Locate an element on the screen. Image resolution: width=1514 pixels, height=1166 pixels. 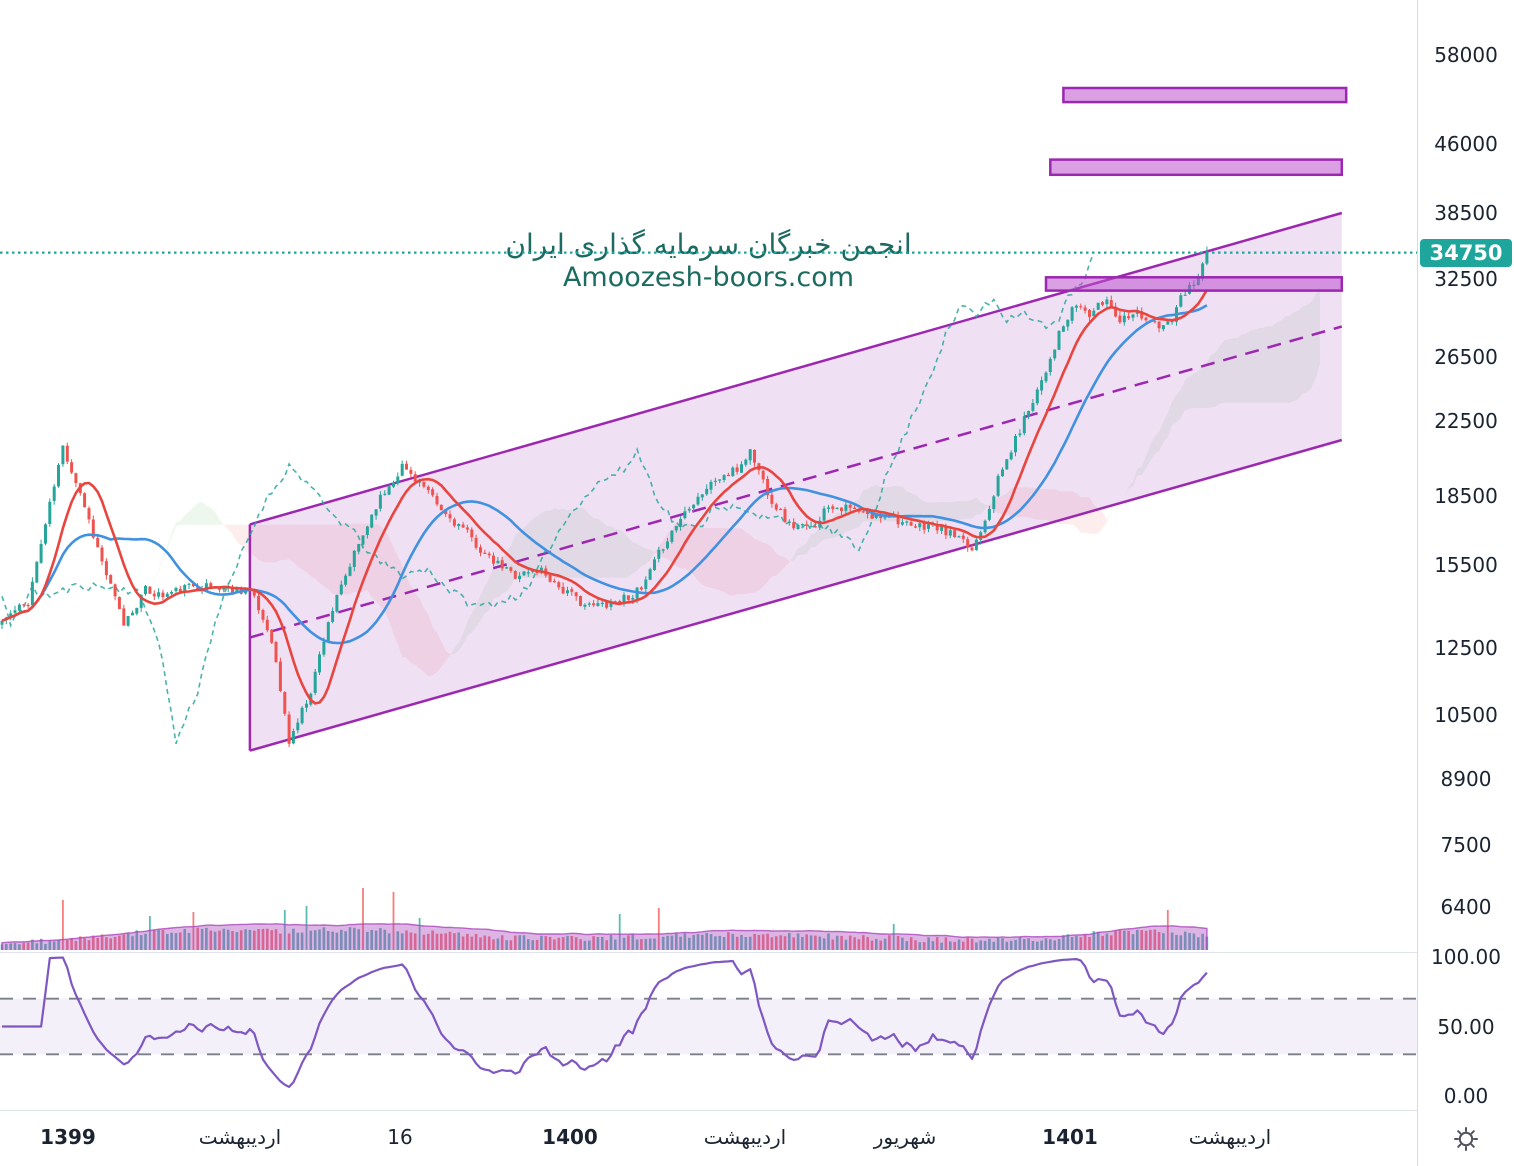
pane-separator is located at coordinates (757, 952).